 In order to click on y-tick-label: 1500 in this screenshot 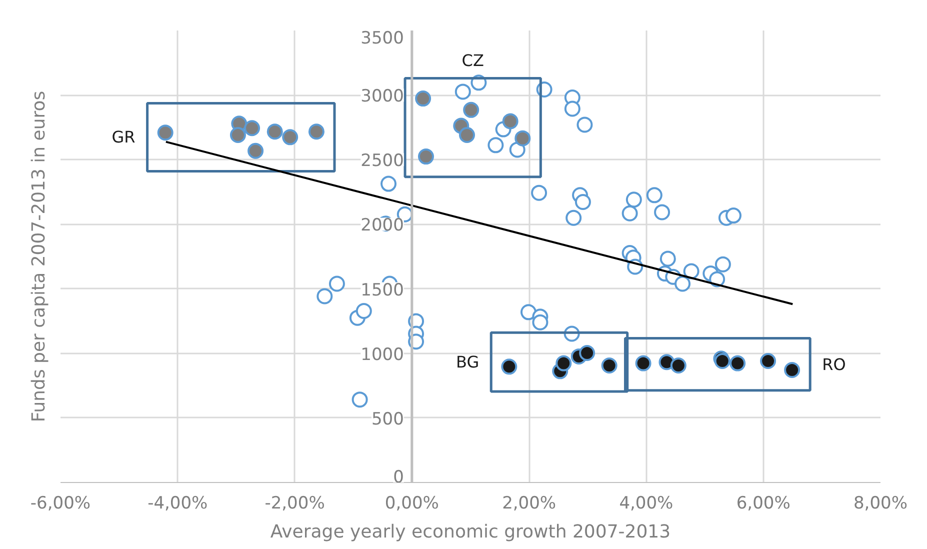, I will do `click(382, 290)`.